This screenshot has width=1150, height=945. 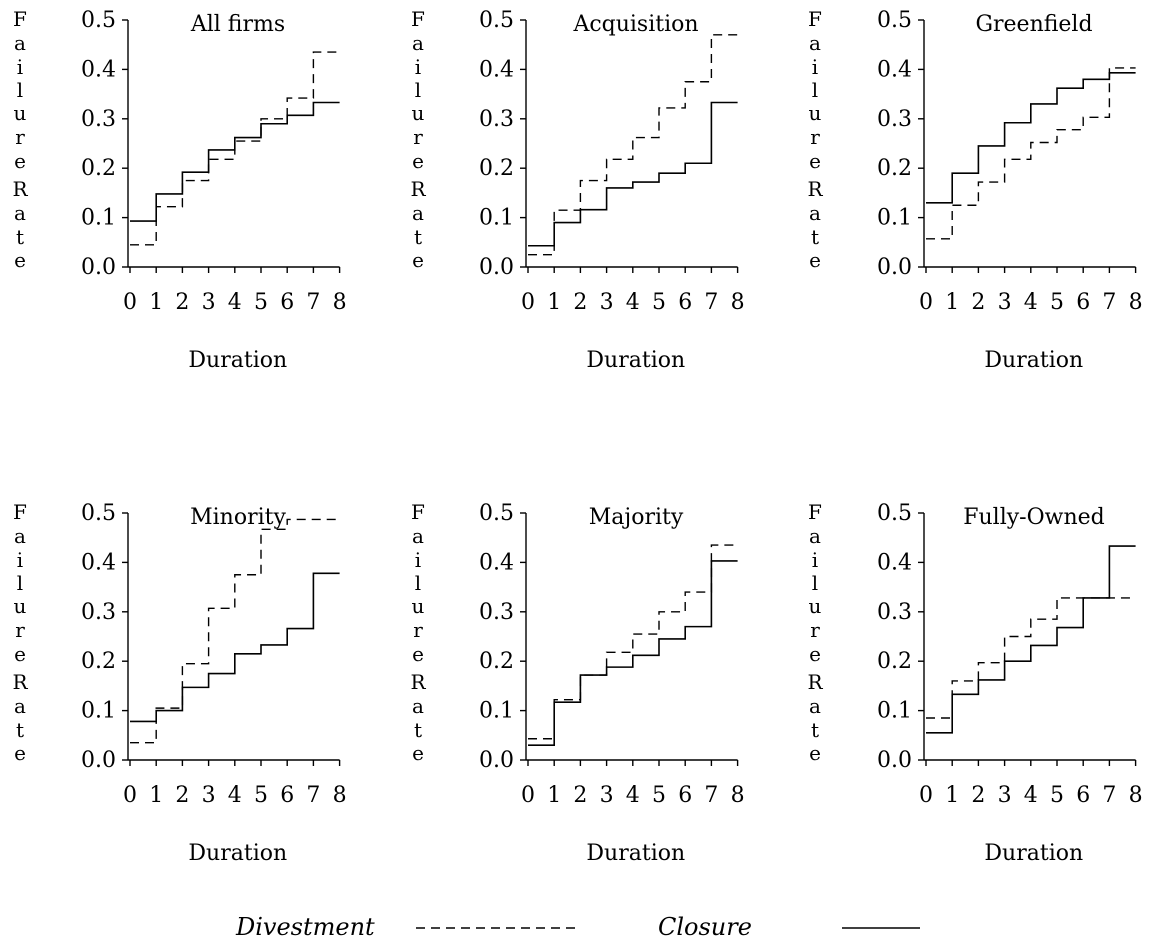 I want to click on chart-title: Majority, so click(x=636, y=517).